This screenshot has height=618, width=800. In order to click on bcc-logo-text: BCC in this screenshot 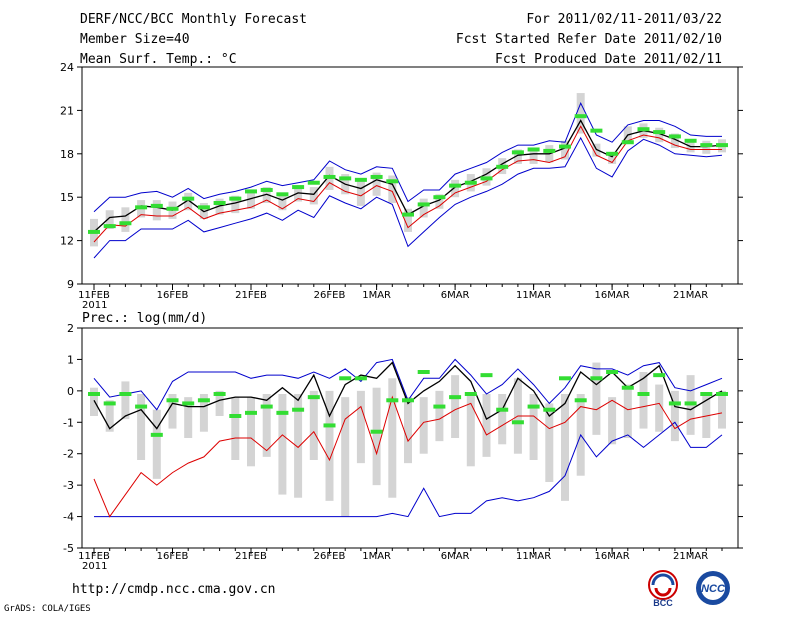, I will do `click(663, 603)`.